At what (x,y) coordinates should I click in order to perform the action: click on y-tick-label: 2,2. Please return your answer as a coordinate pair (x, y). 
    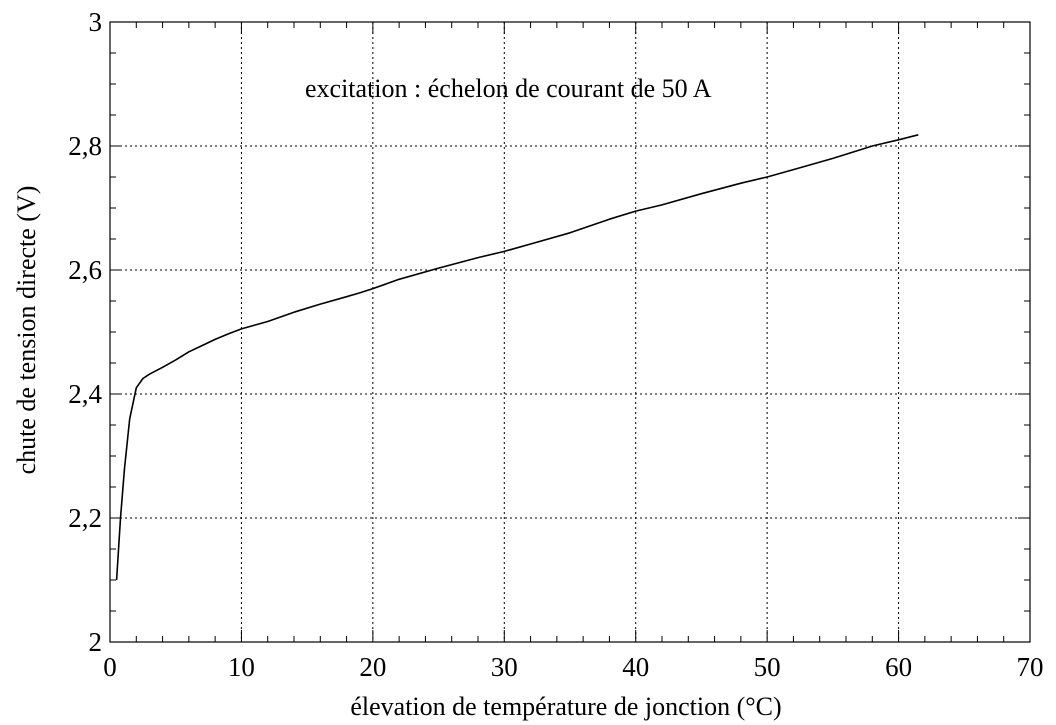
    Looking at the image, I should click on (85, 518).